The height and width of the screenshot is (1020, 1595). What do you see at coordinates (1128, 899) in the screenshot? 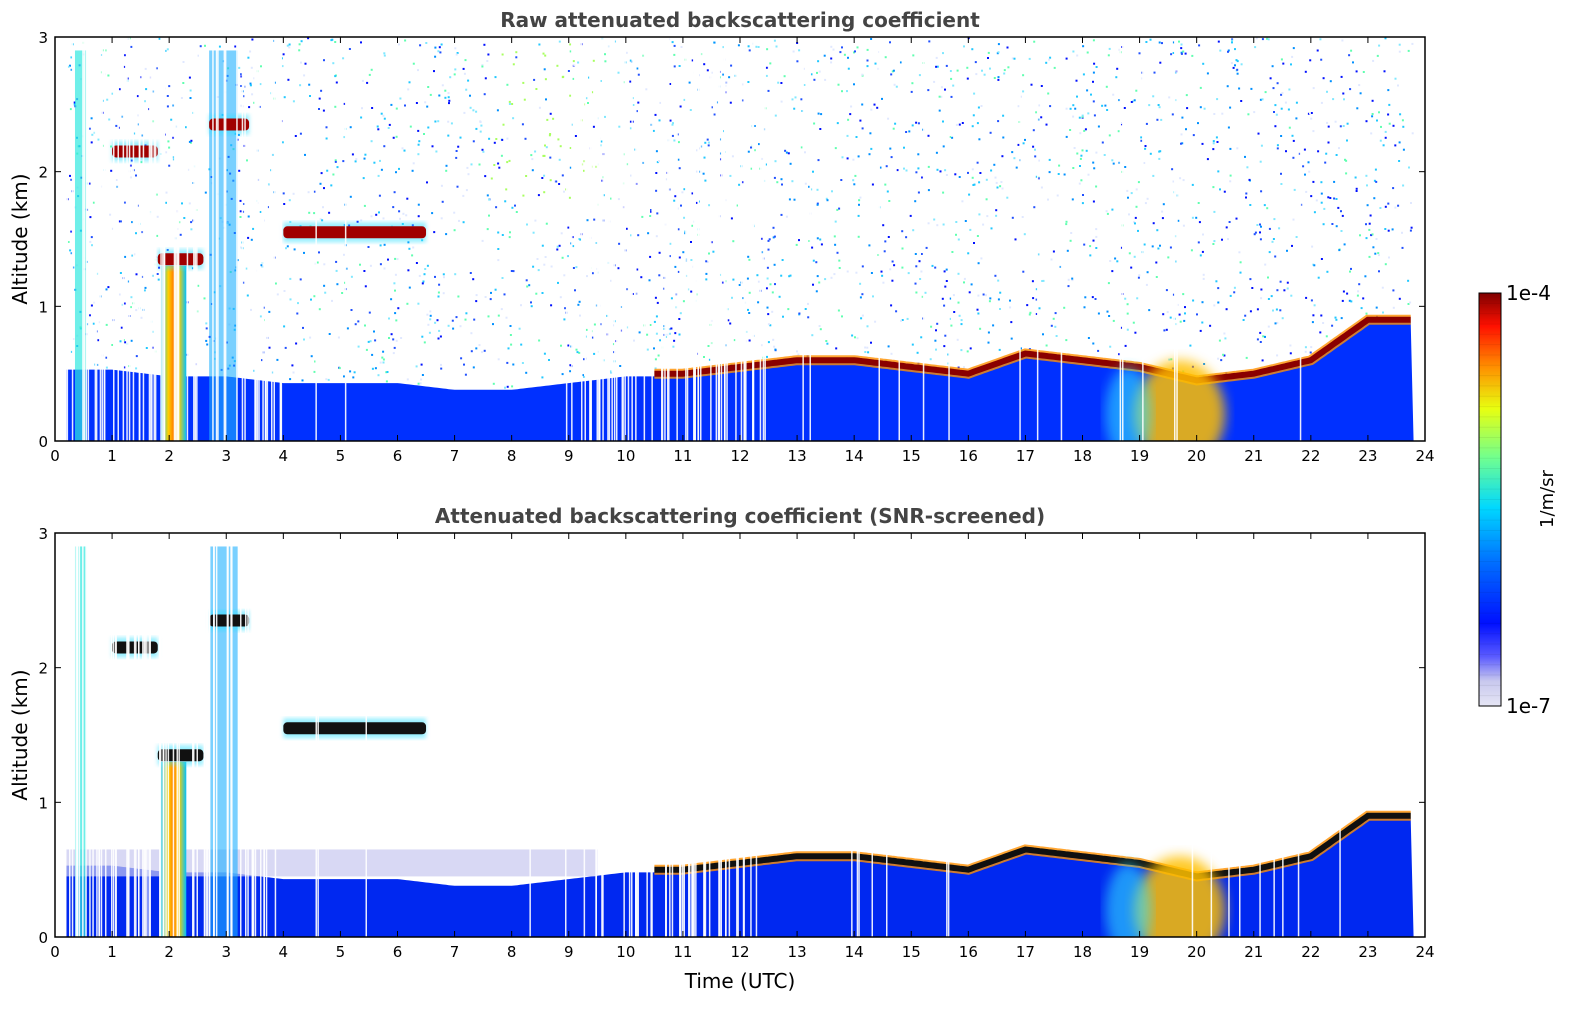
I see `aerosol-plume-edge` at bounding box center [1128, 899].